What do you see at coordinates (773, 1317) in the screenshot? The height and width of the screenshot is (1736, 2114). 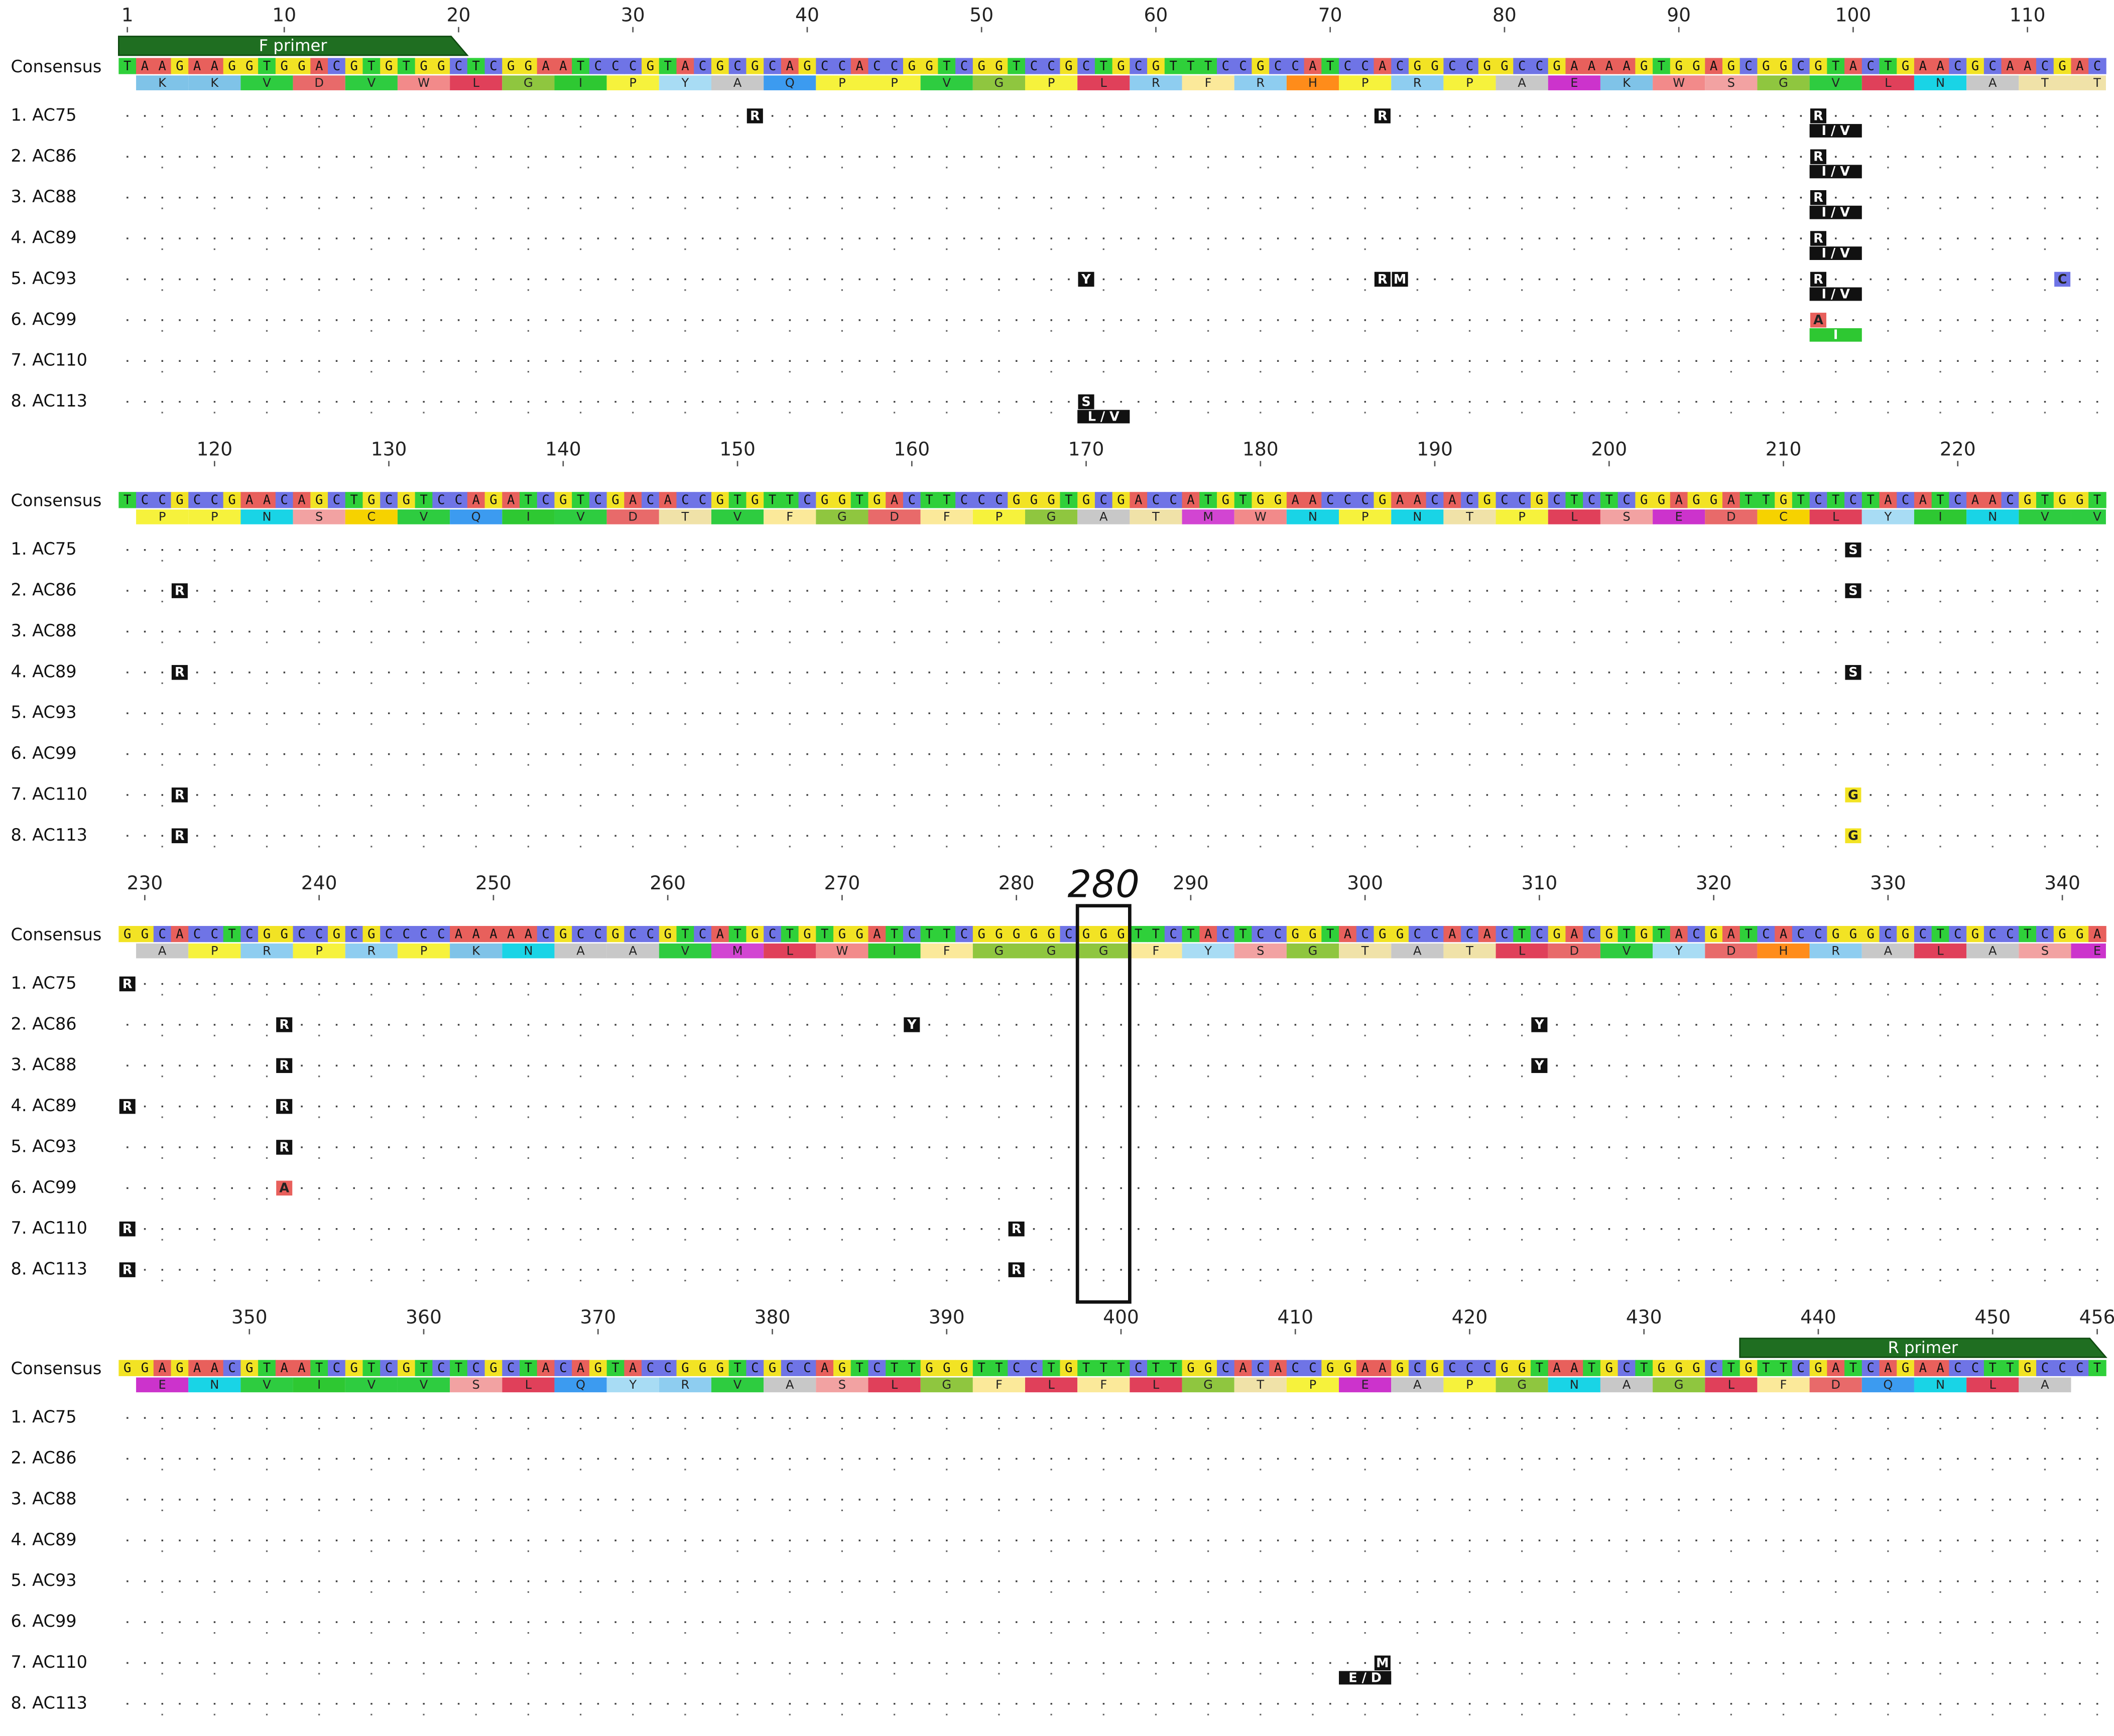 I see `ruler-label: 380` at bounding box center [773, 1317].